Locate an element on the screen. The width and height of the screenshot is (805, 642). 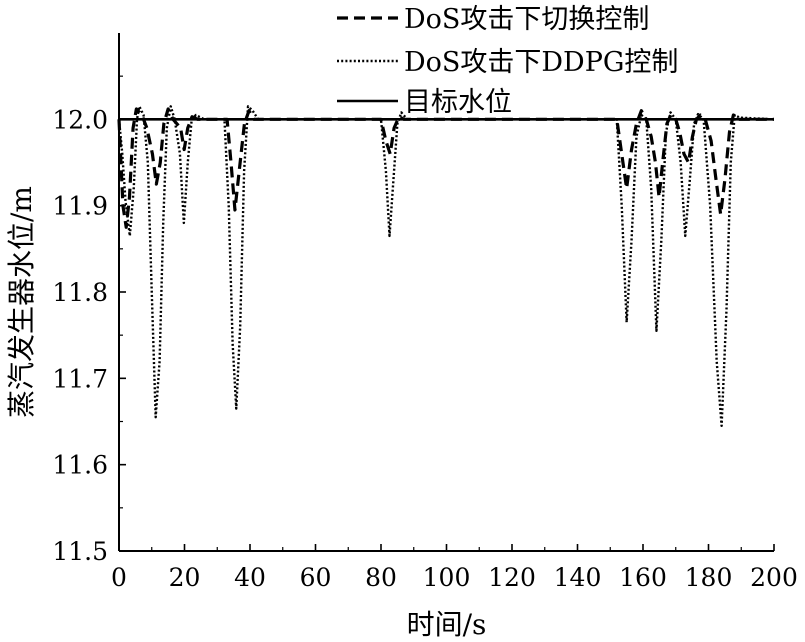
x-tick-label: 0 is located at coordinates (119, 577).